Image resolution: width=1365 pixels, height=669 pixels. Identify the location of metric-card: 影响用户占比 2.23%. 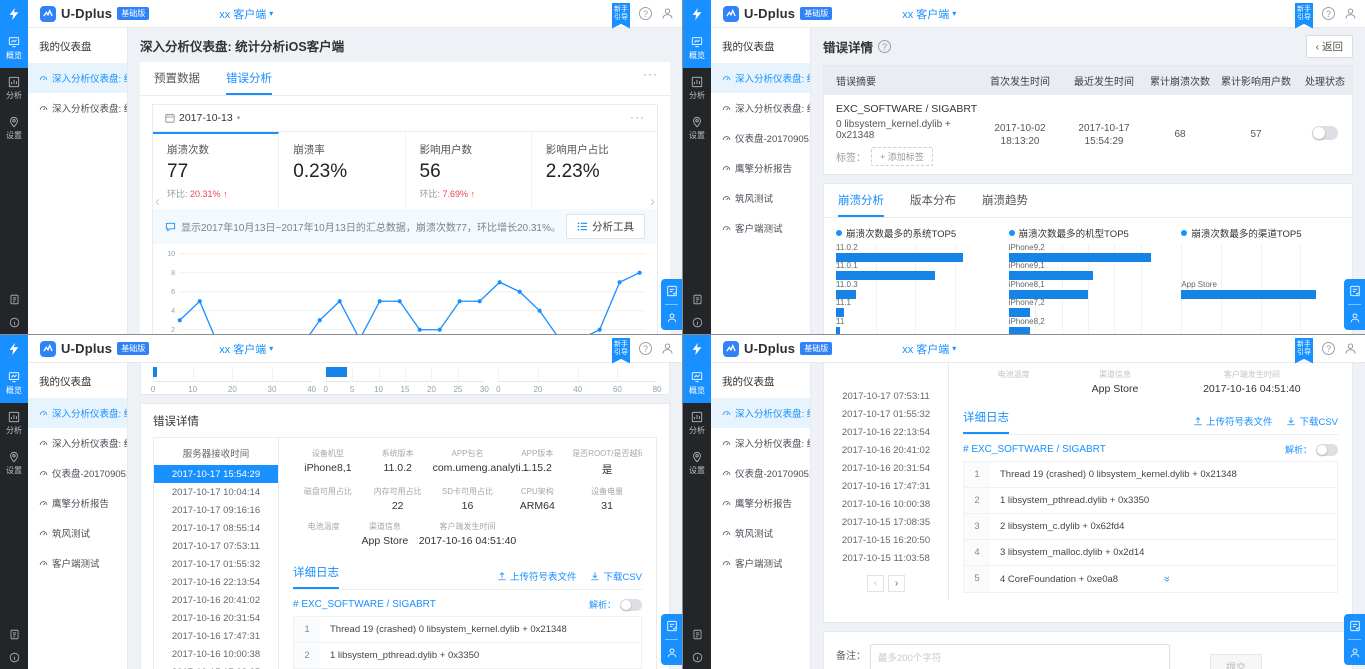
(577, 163).